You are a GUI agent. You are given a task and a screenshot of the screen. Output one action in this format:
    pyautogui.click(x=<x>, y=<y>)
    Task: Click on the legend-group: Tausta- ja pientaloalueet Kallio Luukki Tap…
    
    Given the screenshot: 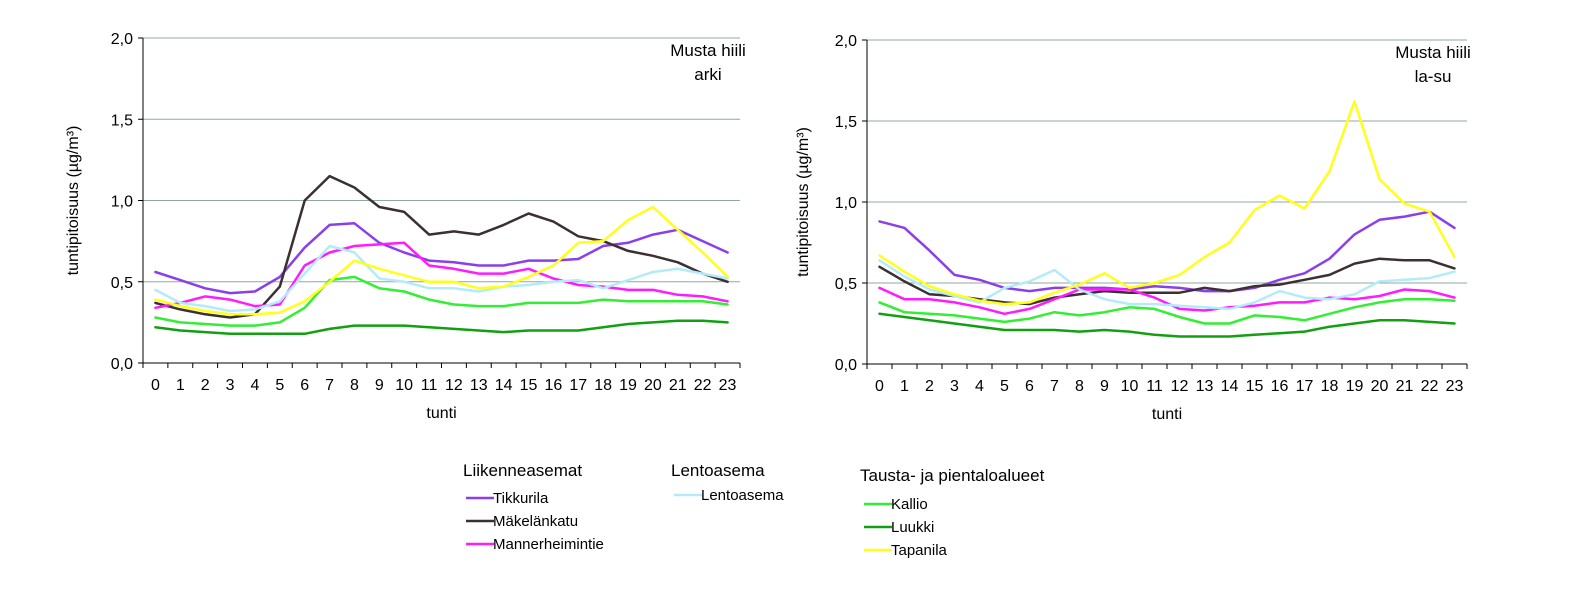 What is the action you would take?
    pyautogui.click(x=952, y=512)
    